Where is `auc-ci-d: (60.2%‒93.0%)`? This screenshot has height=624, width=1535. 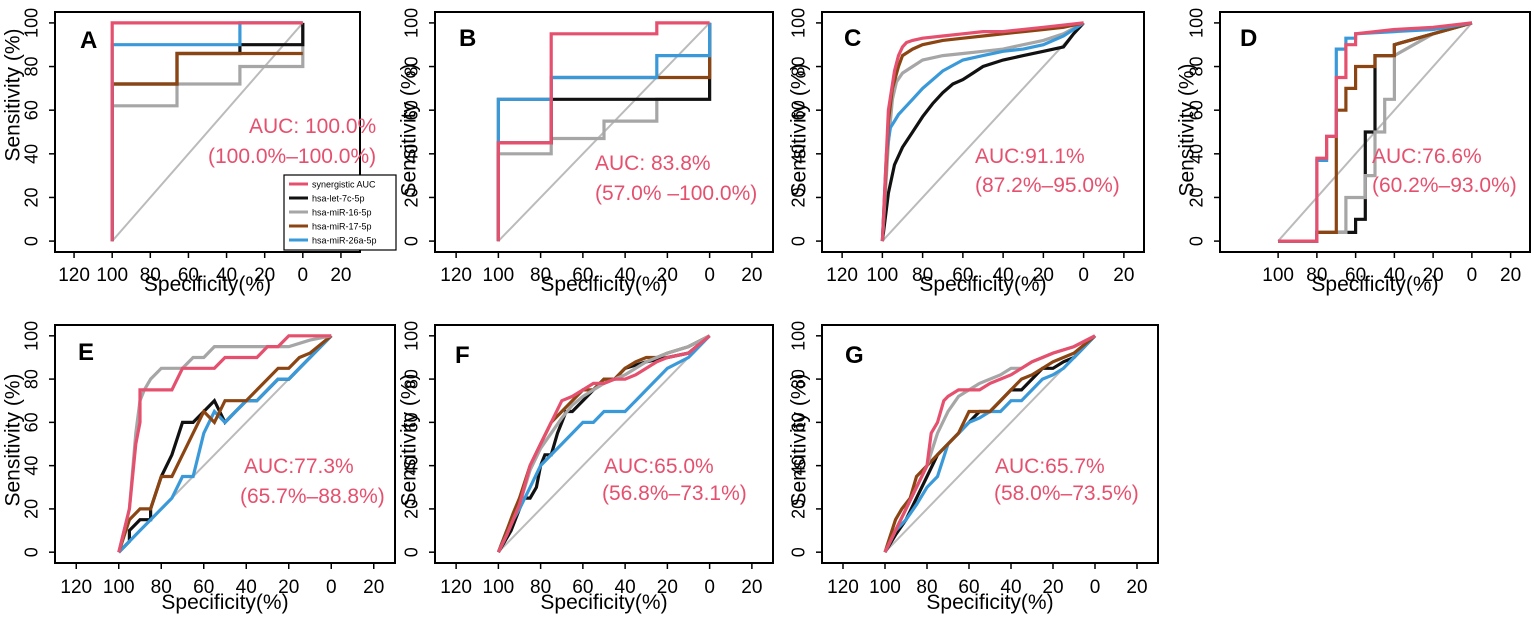
auc-ci-d: (60.2%‒93.0%) is located at coordinates (1444, 185).